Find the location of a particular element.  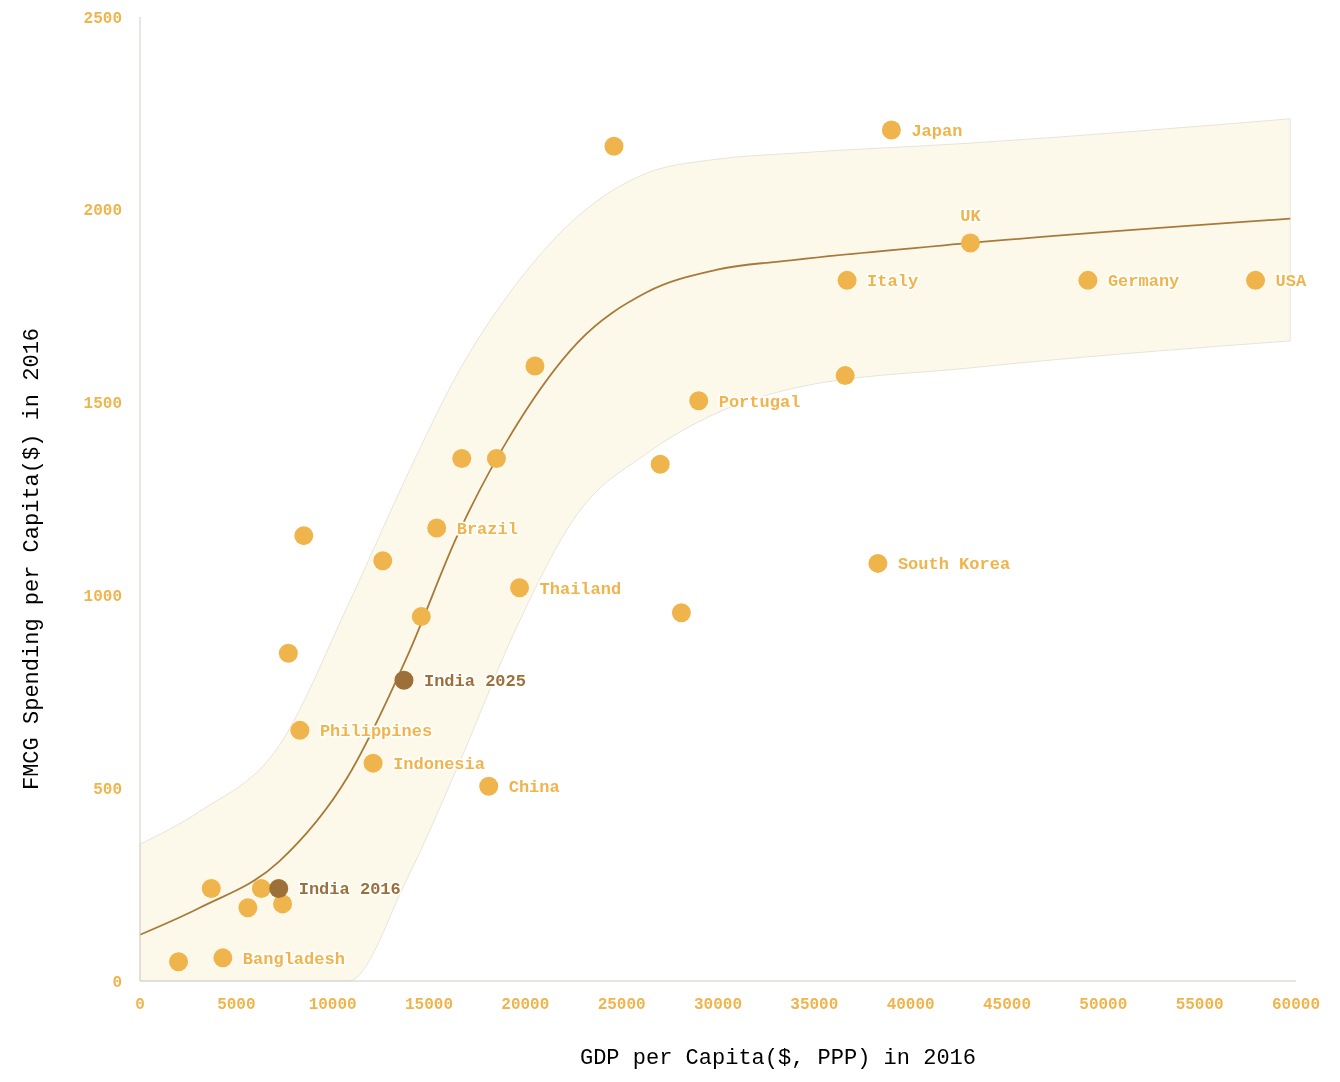

annotation: USA is located at coordinates (1291, 282).